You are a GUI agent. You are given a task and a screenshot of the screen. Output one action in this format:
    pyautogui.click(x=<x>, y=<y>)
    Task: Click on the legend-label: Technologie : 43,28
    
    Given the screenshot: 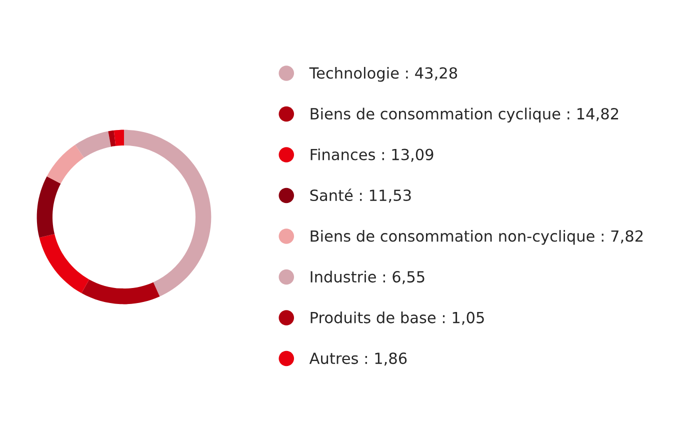 What is the action you would take?
    pyautogui.click(x=383, y=74)
    